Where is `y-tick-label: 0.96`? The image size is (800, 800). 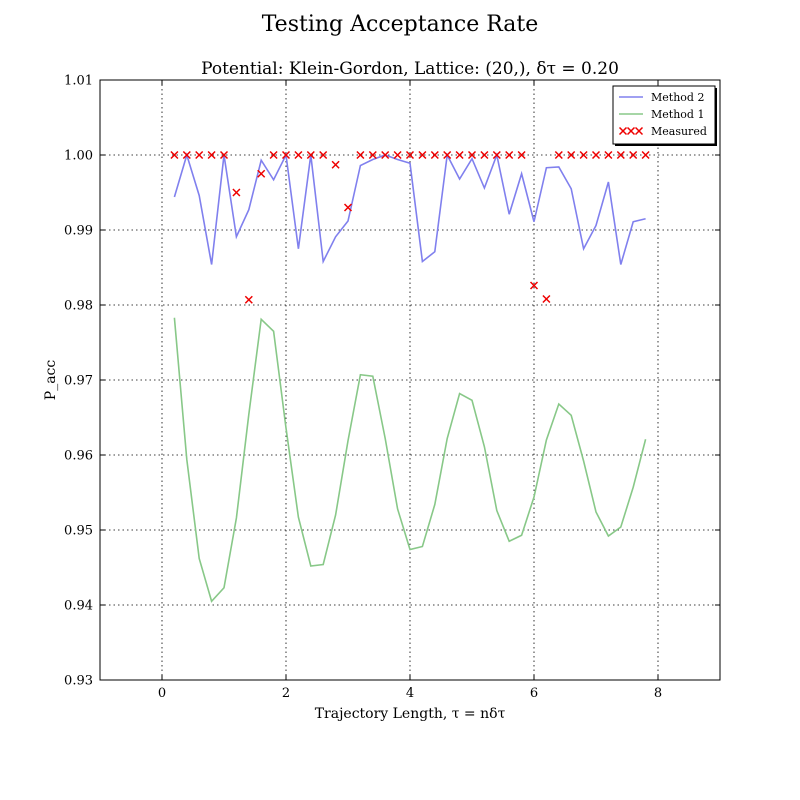 y-tick-label: 0.96 is located at coordinates (78, 456).